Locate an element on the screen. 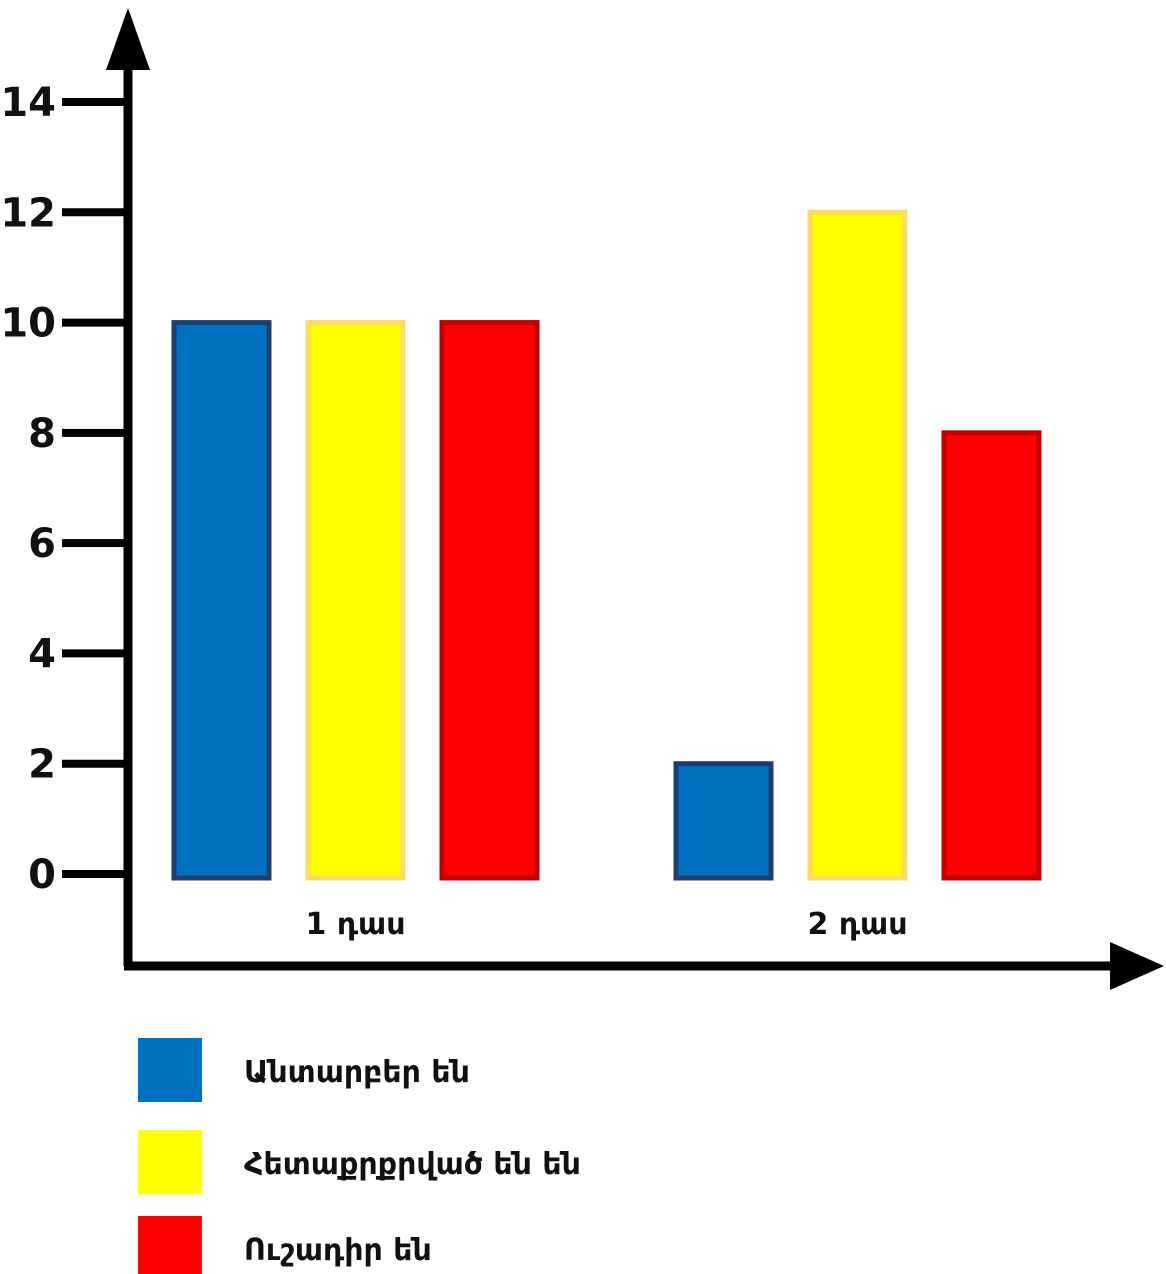  y-axis-arrow-icon is located at coordinates (128, 39).